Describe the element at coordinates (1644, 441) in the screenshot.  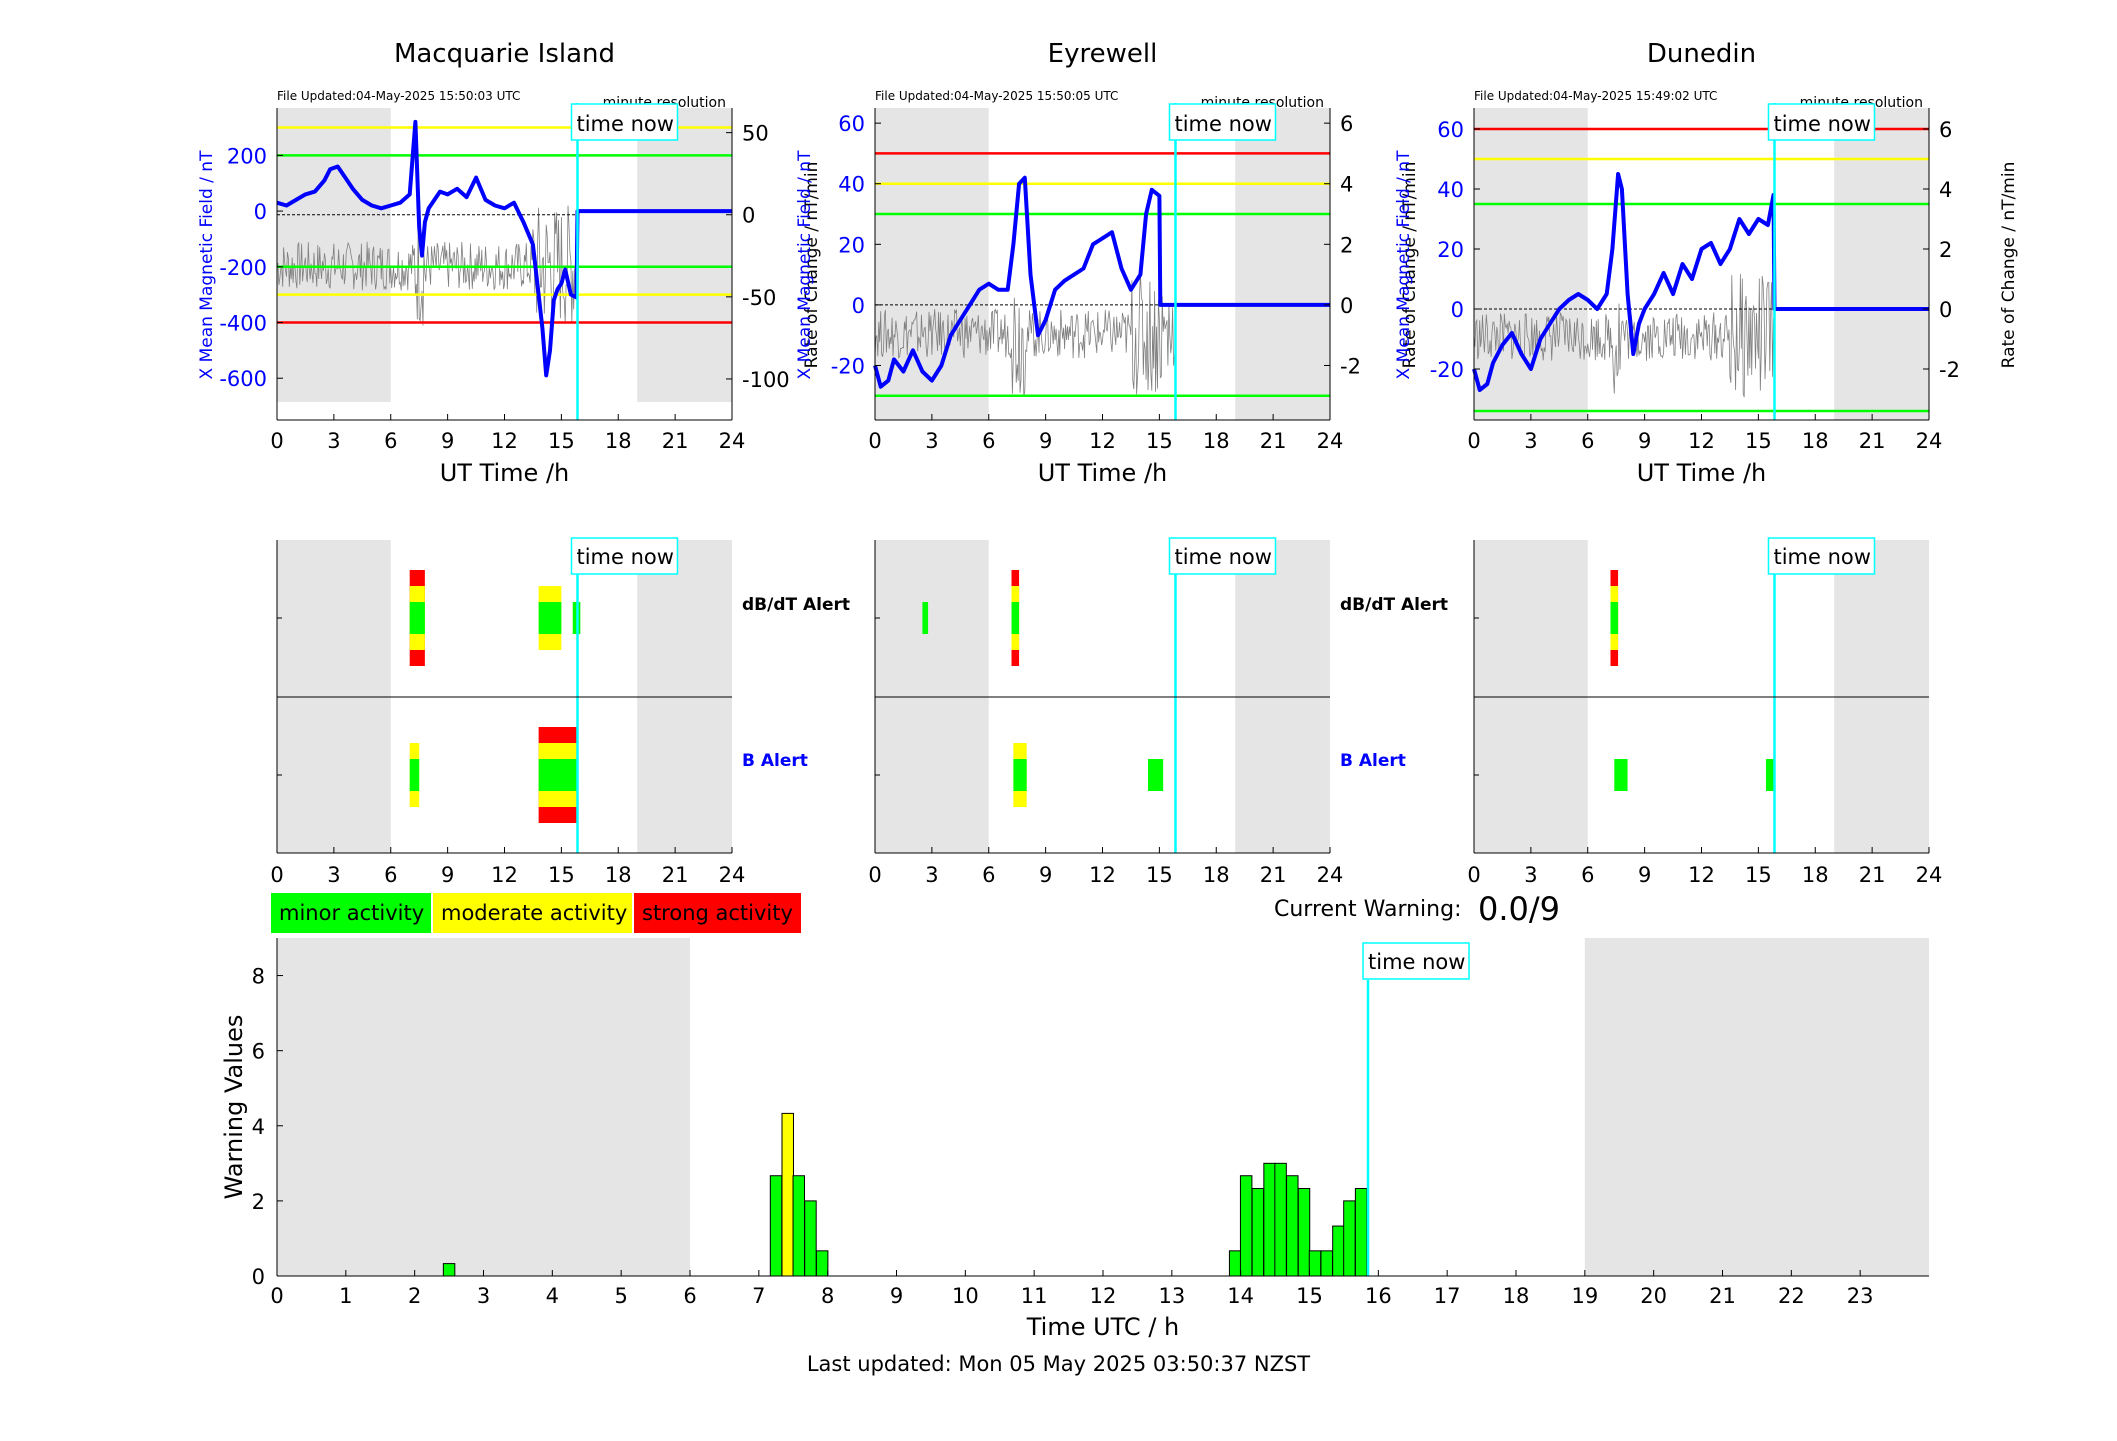
I see `station-2-xtick-label: 9` at that location.